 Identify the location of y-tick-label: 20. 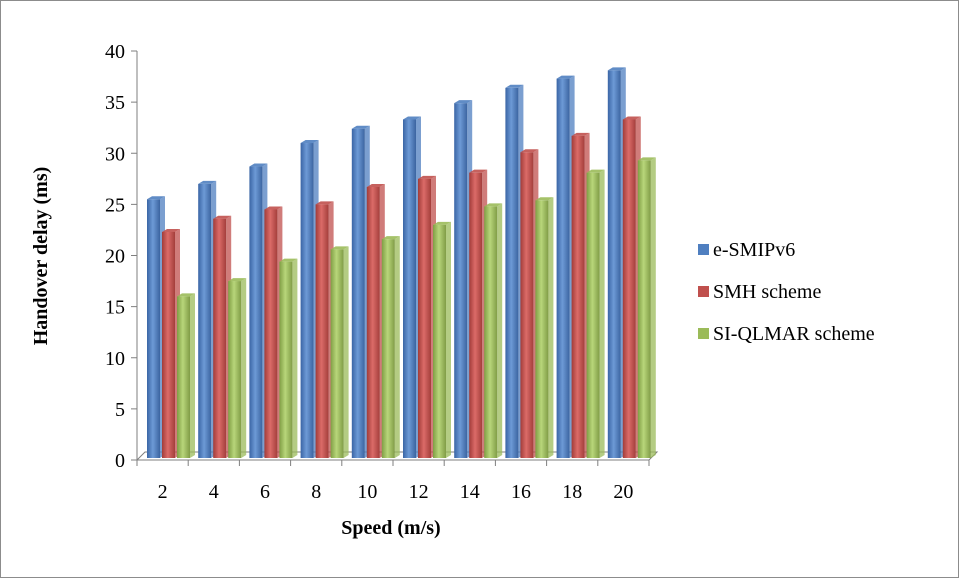
(115, 257).